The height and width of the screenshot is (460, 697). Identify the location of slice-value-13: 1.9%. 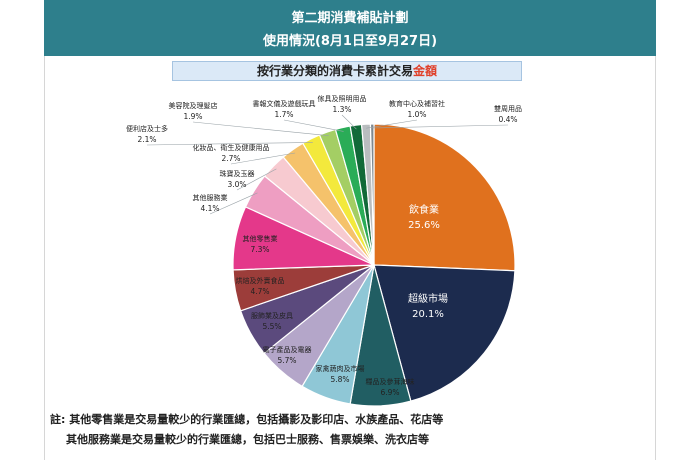
(192, 116).